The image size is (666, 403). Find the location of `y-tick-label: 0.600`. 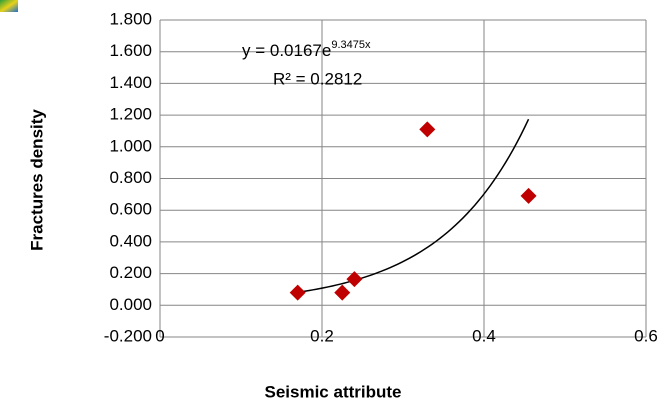

y-tick-label: 0.600 is located at coordinates (130, 209).